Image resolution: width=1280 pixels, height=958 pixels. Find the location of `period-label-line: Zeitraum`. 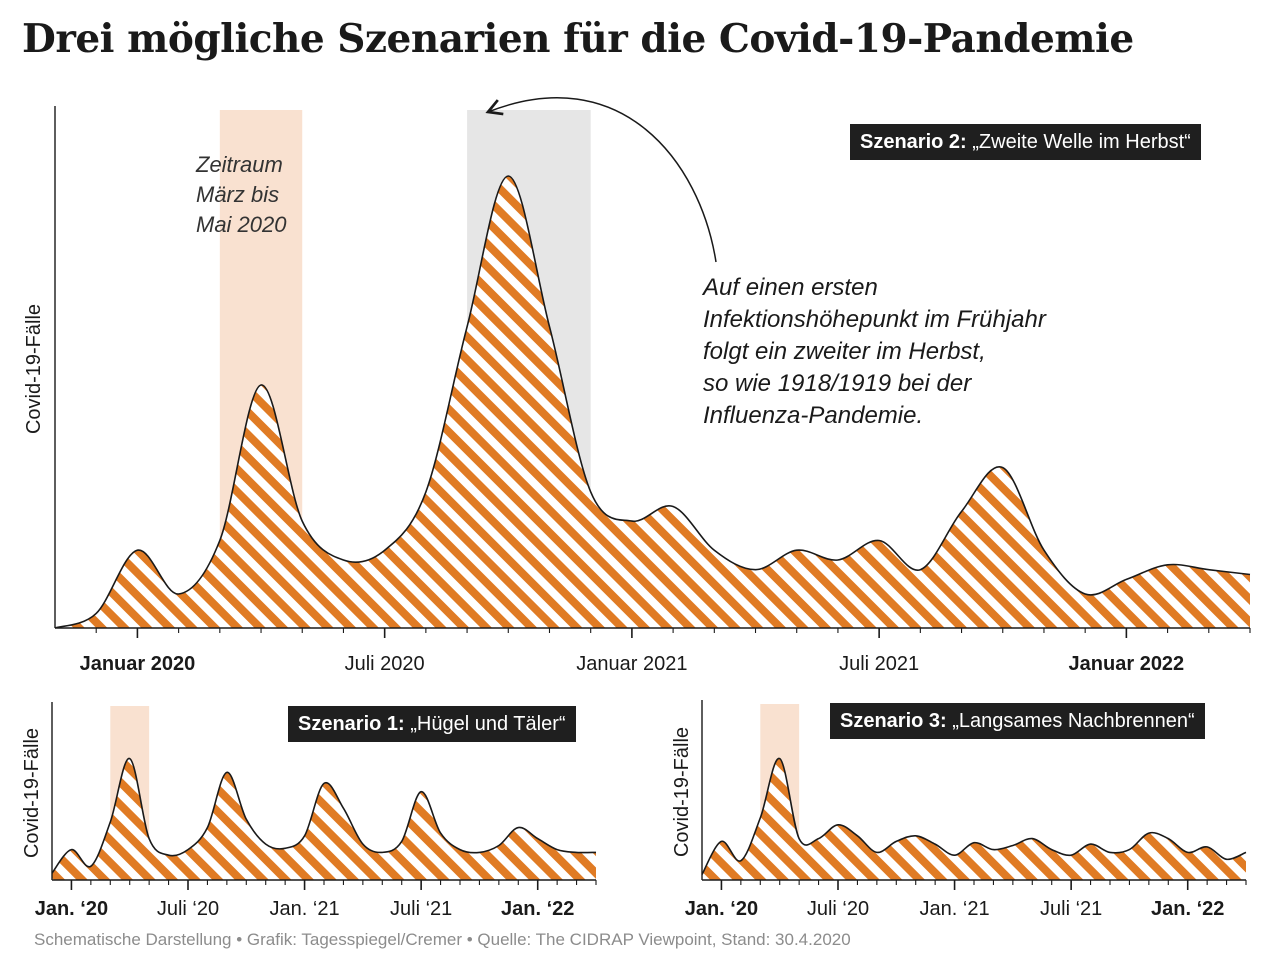

period-label-line: Zeitraum is located at coordinates (239, 164).